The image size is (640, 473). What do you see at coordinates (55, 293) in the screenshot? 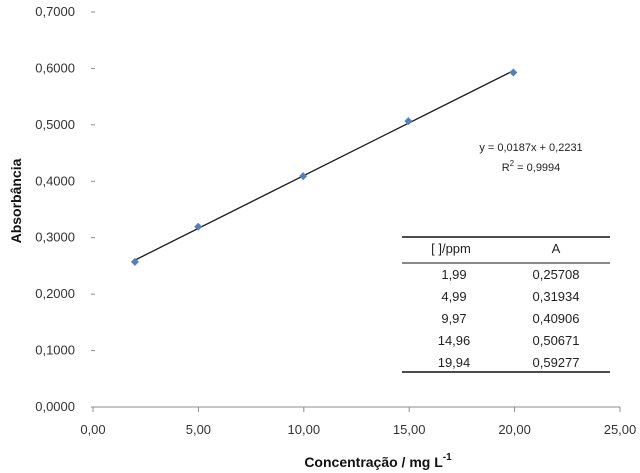
I see `y-tick-label: 0,2000` at bounding box center [55, 293].